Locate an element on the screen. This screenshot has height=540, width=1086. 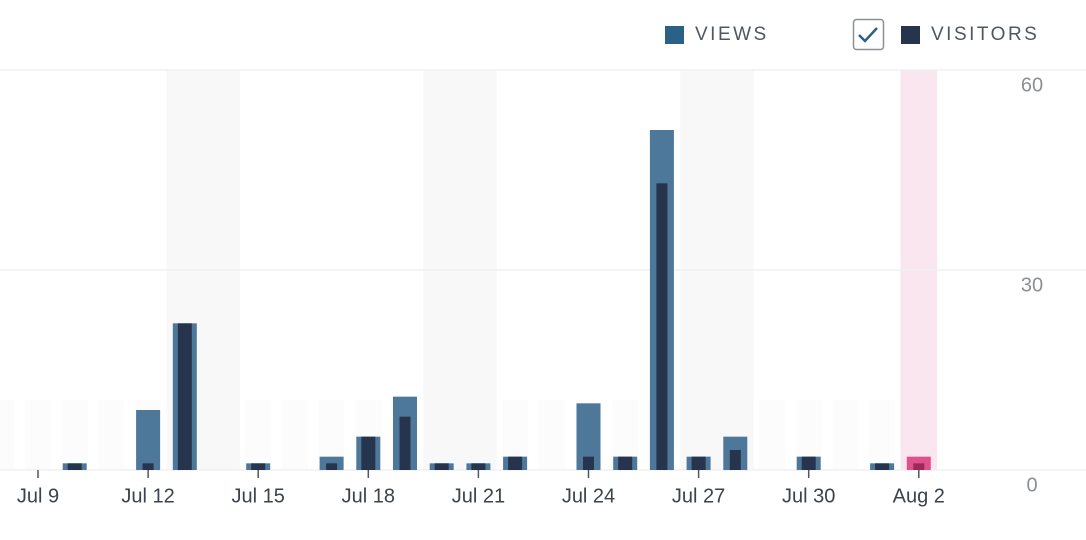
x-tick-label: Jul 27 is located at coordinates (698, 496).